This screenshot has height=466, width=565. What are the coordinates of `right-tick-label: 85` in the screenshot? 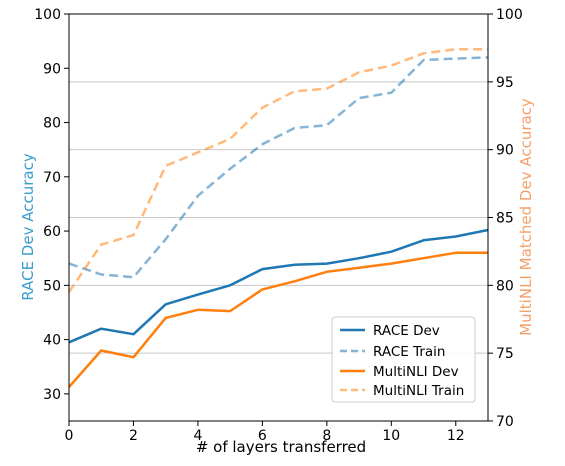 It's located at (505, 219).